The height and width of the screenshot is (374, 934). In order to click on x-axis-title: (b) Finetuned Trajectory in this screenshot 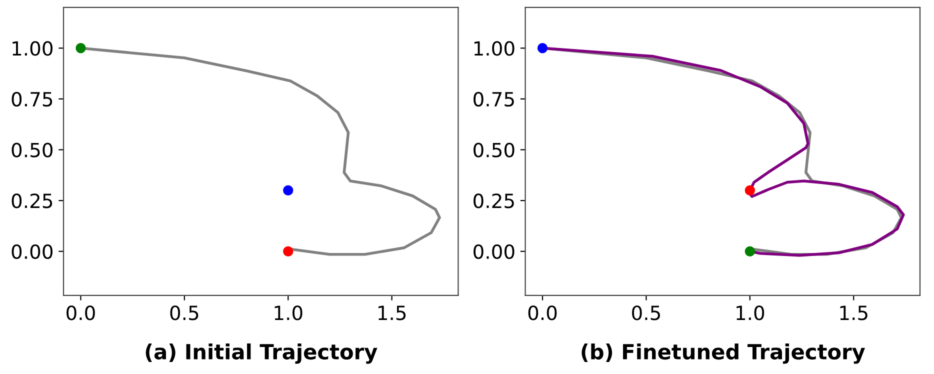, I will do `click(723, 353)`.